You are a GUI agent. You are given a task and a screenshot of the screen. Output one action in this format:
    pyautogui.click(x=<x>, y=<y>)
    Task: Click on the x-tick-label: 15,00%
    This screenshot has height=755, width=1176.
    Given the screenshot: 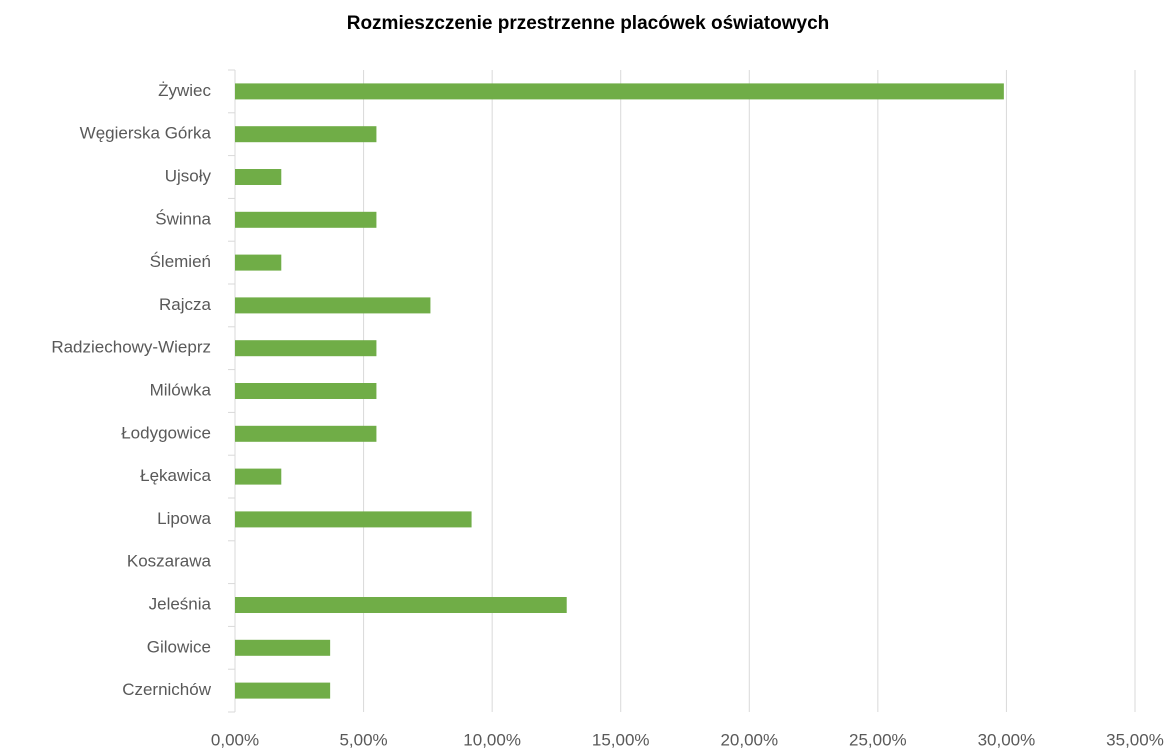 What is the action you would take?
    pyautogui.click(x=621, y=739)
    